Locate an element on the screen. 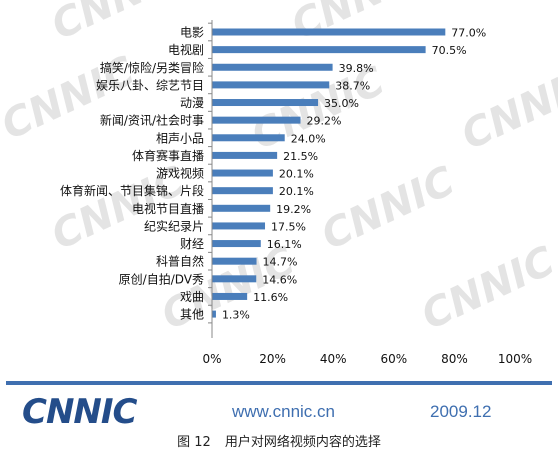 This screenshot has width=558, height=455. x-tick-label: 80% is located at coordinates (454, 359).